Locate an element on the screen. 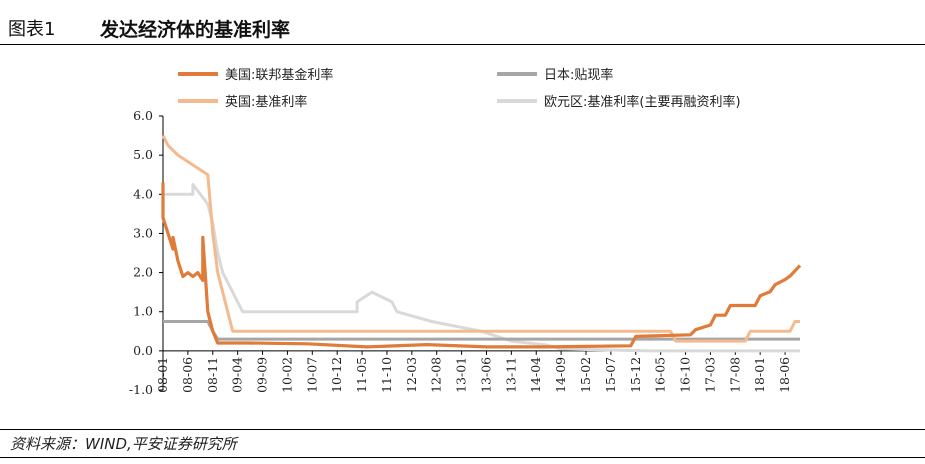 This screenshot has height=464, width=925. x-tick-label: 15-02 is located at coordinates (585, 375).